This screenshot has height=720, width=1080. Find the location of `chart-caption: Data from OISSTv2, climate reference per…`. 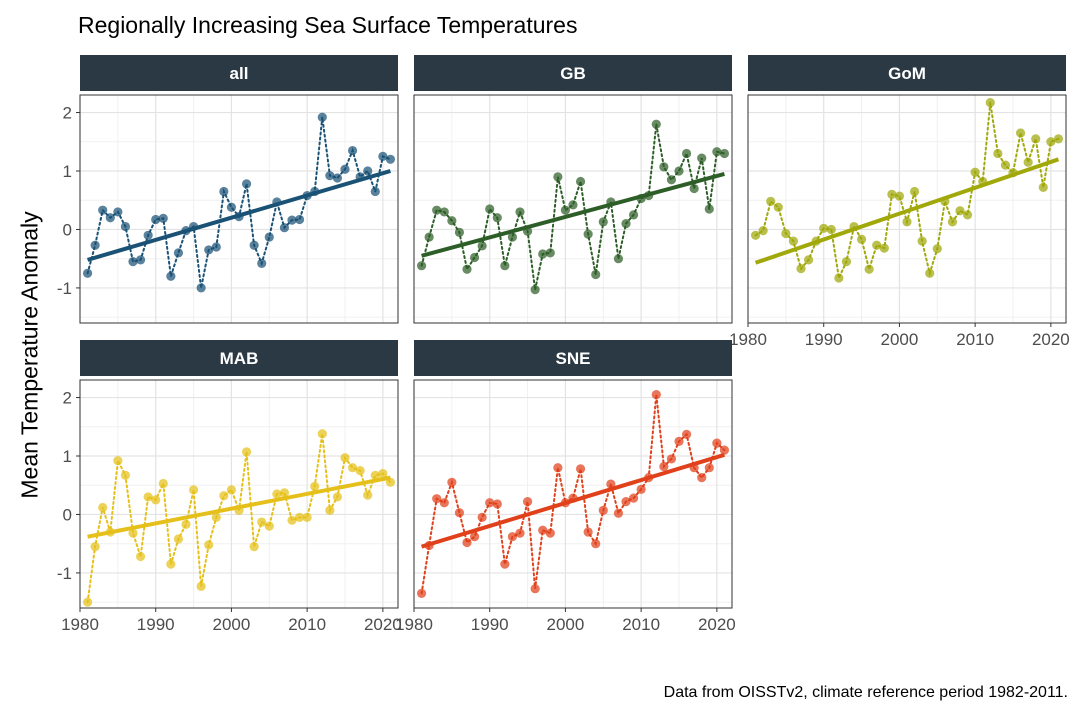

chart-caption: Data from OISSTv2, climate reference per… is located at coordinates (865, 692).